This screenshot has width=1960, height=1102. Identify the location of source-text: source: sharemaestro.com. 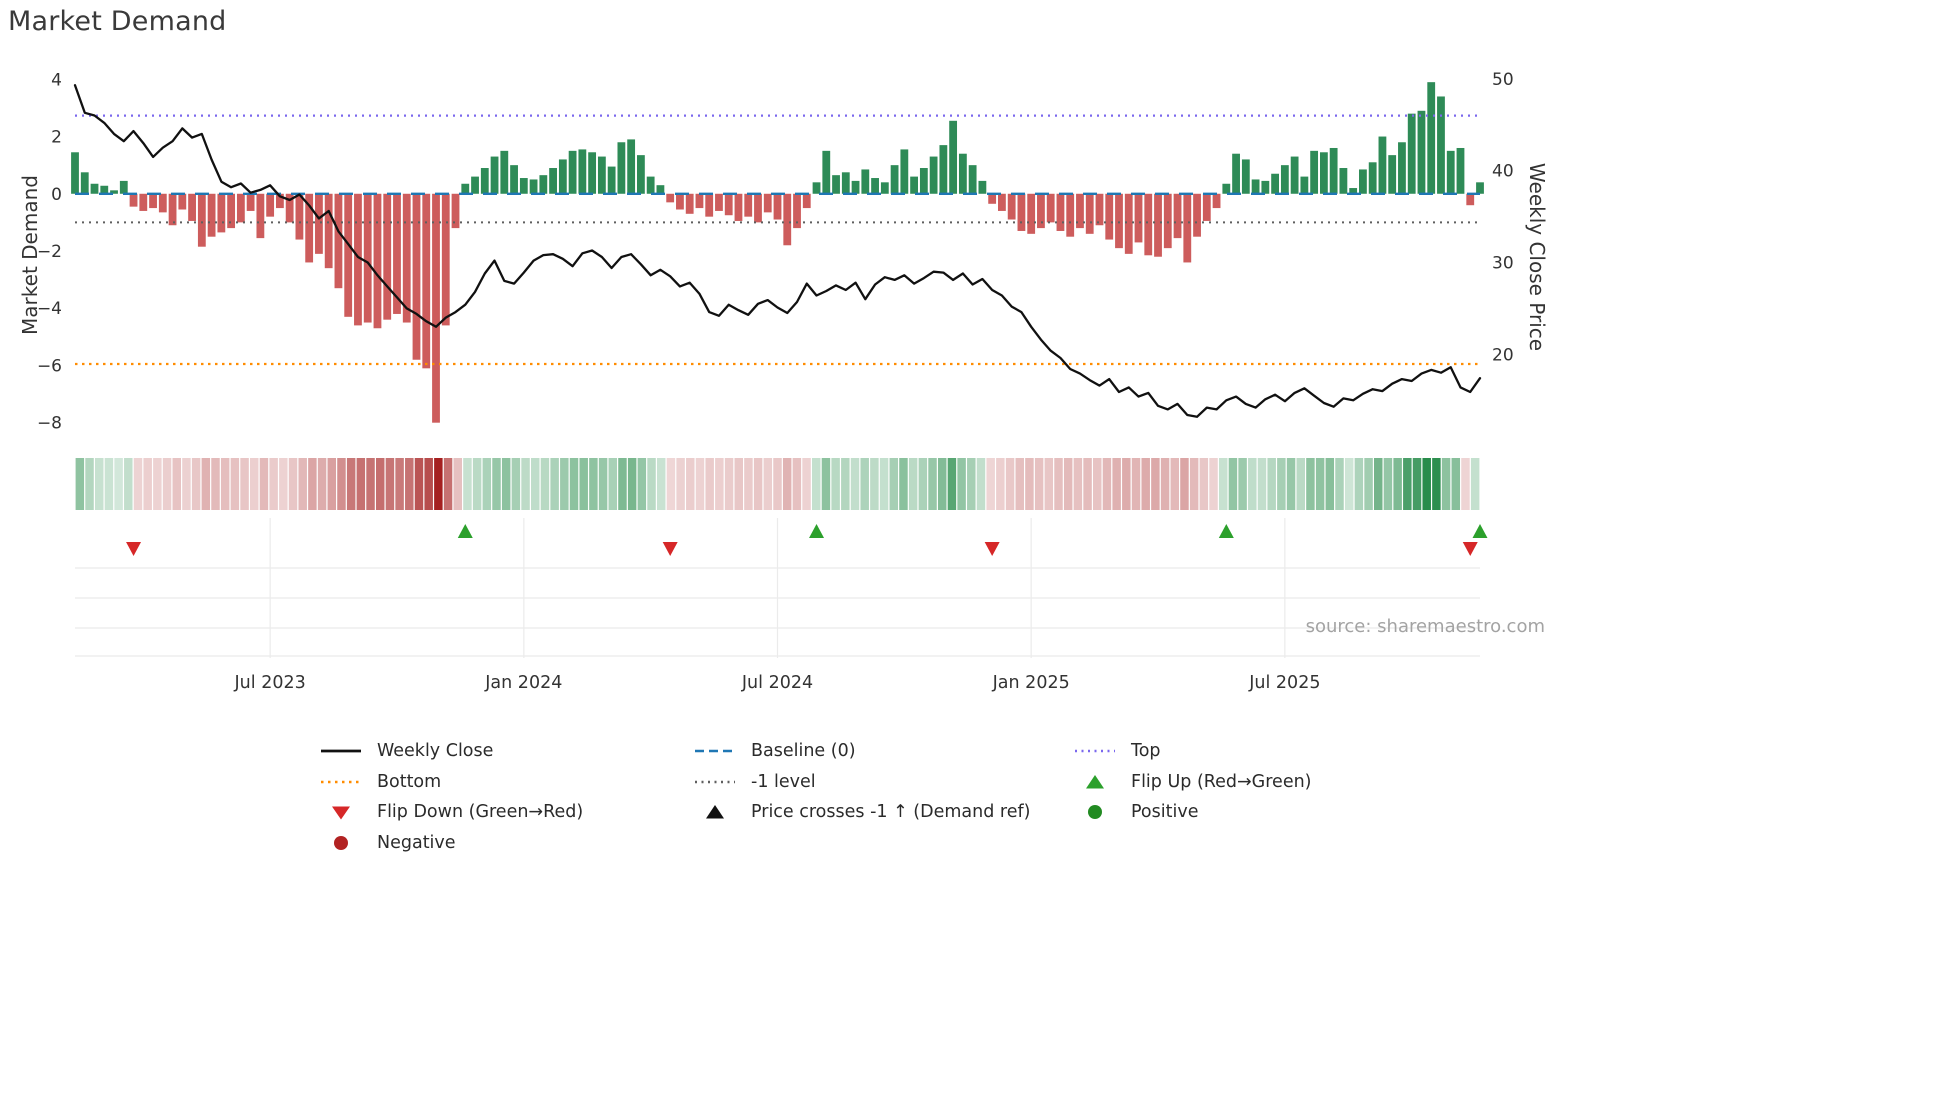
(1425, 626).